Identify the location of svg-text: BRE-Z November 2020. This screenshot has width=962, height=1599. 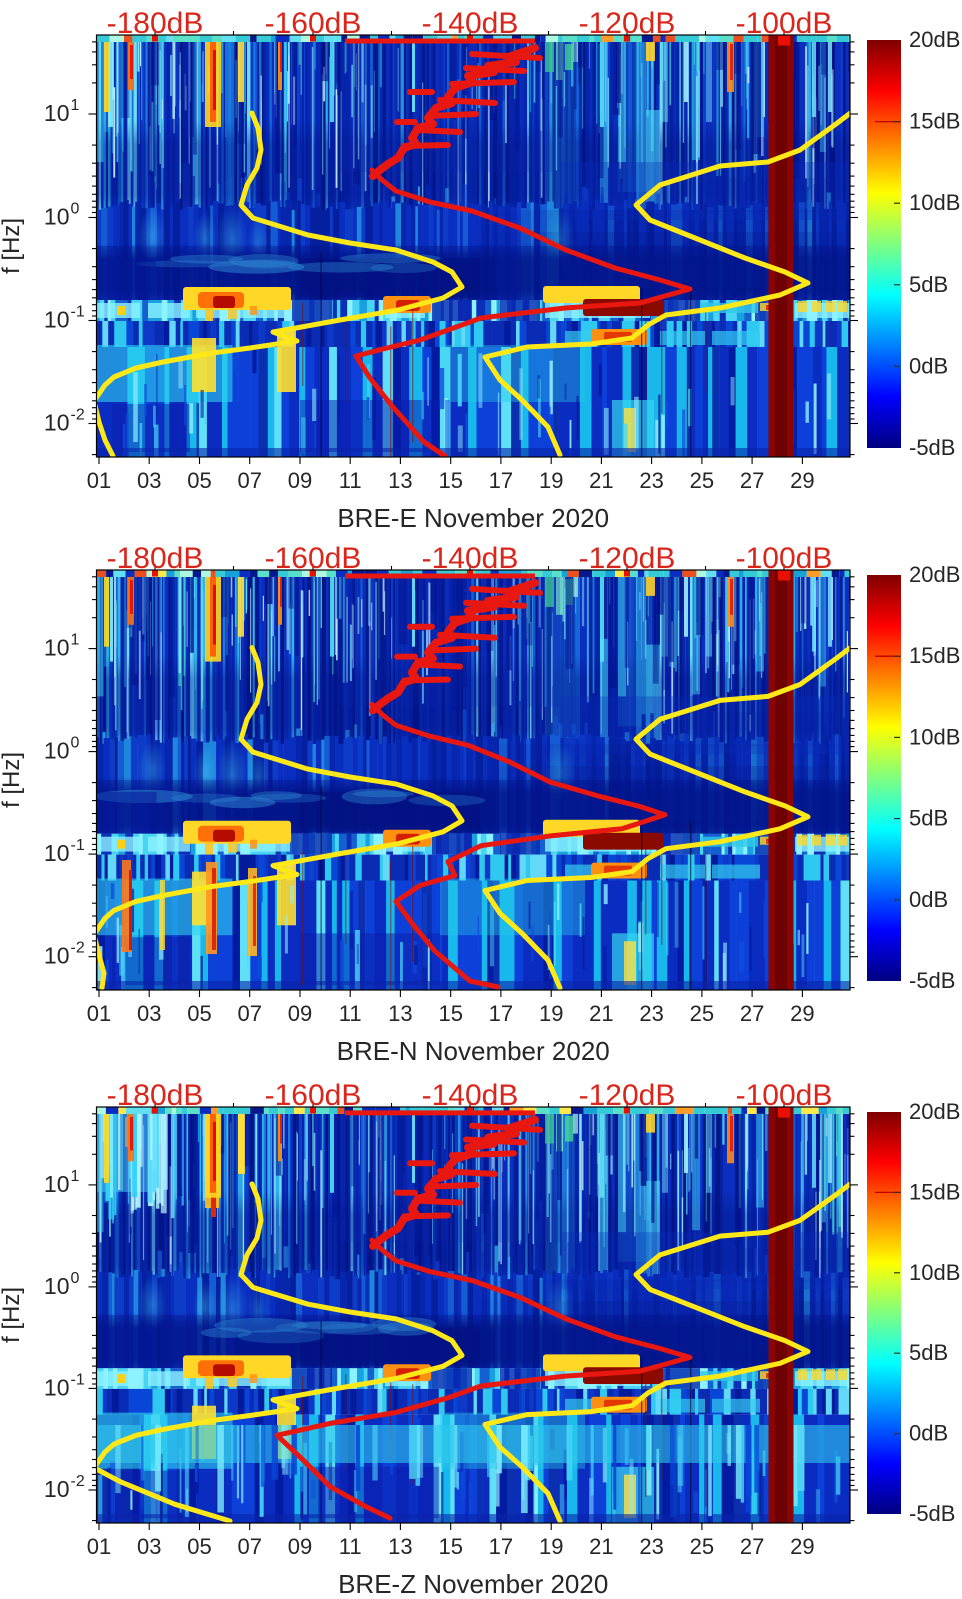
(473, 1584).